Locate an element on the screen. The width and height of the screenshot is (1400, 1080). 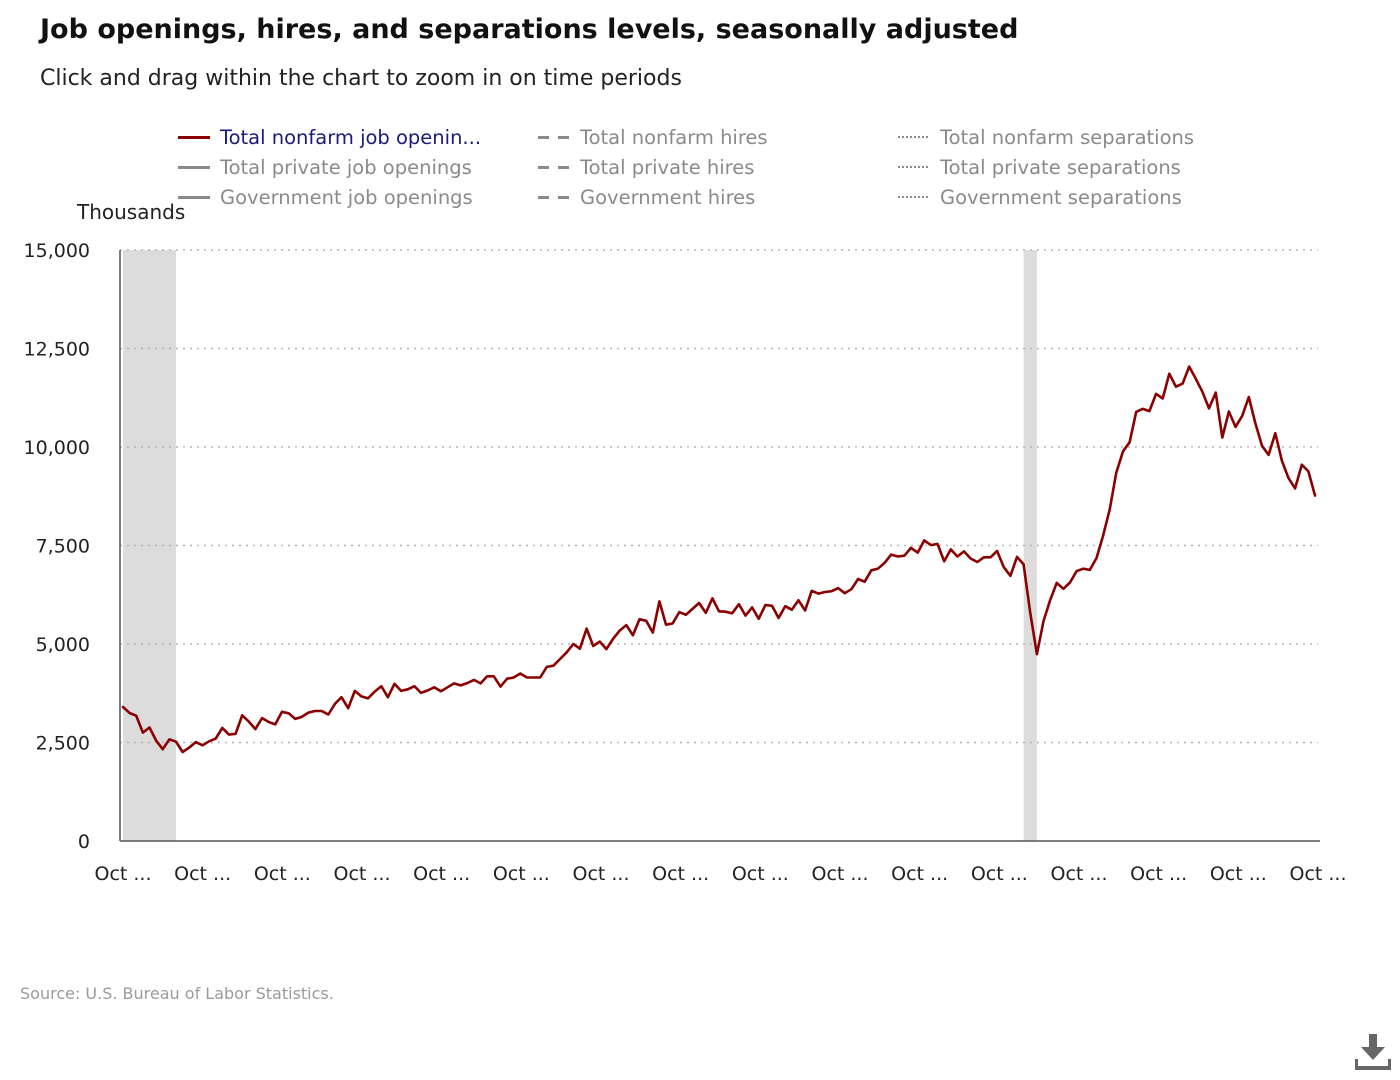
legend-item: Total private separations is located at coordinates (1039, 167).